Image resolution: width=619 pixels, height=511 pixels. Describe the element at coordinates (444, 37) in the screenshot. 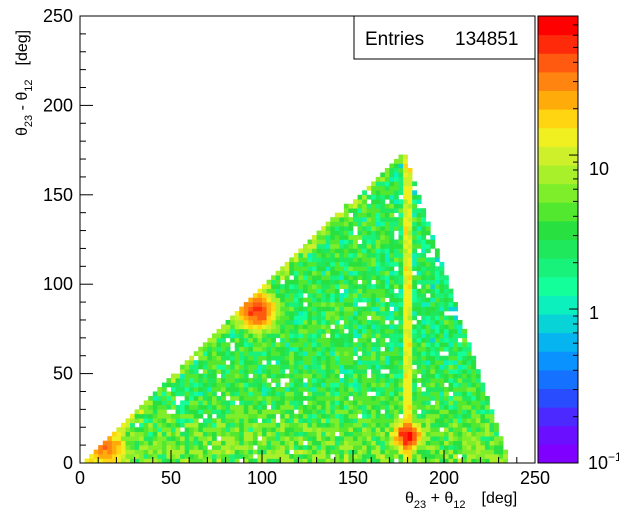

I see `stats-box: Entries 134851` at that location.